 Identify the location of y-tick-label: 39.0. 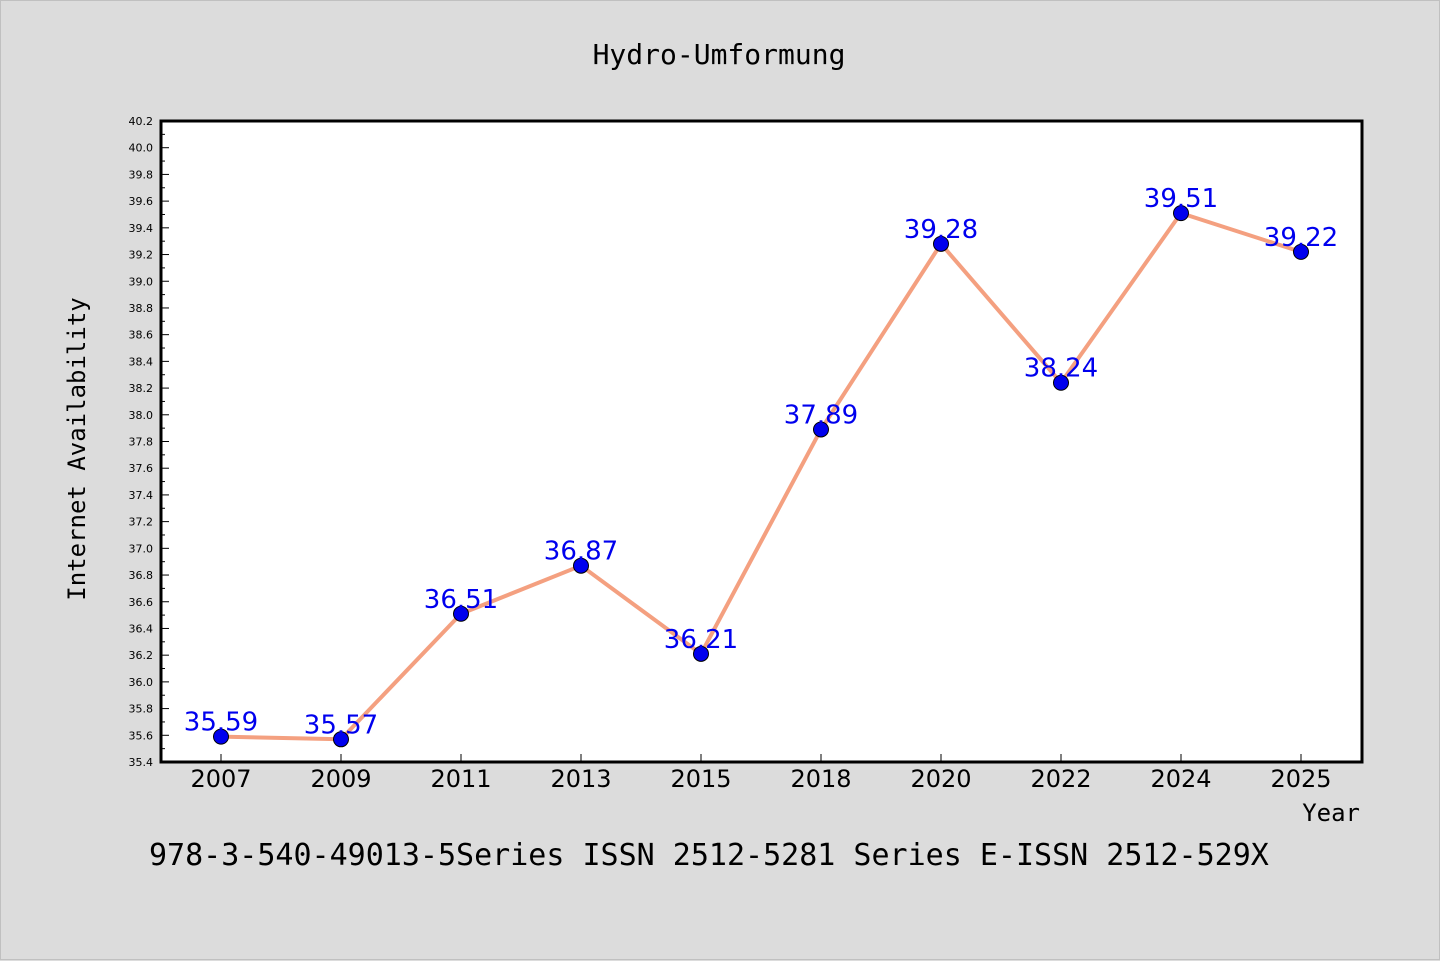
(141, 281).